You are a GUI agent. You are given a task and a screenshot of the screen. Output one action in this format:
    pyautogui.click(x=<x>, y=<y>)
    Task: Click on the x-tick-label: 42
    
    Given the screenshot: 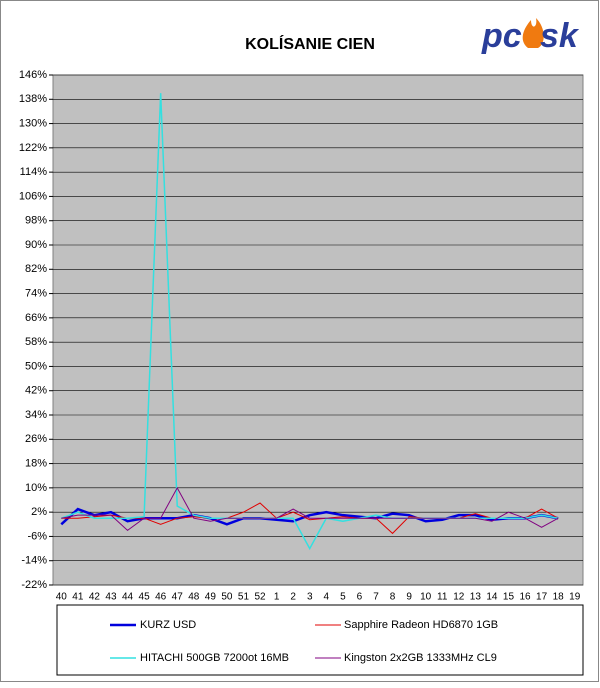 What is the action you would take?
    pyautogui.click(x=95, y=597)
    